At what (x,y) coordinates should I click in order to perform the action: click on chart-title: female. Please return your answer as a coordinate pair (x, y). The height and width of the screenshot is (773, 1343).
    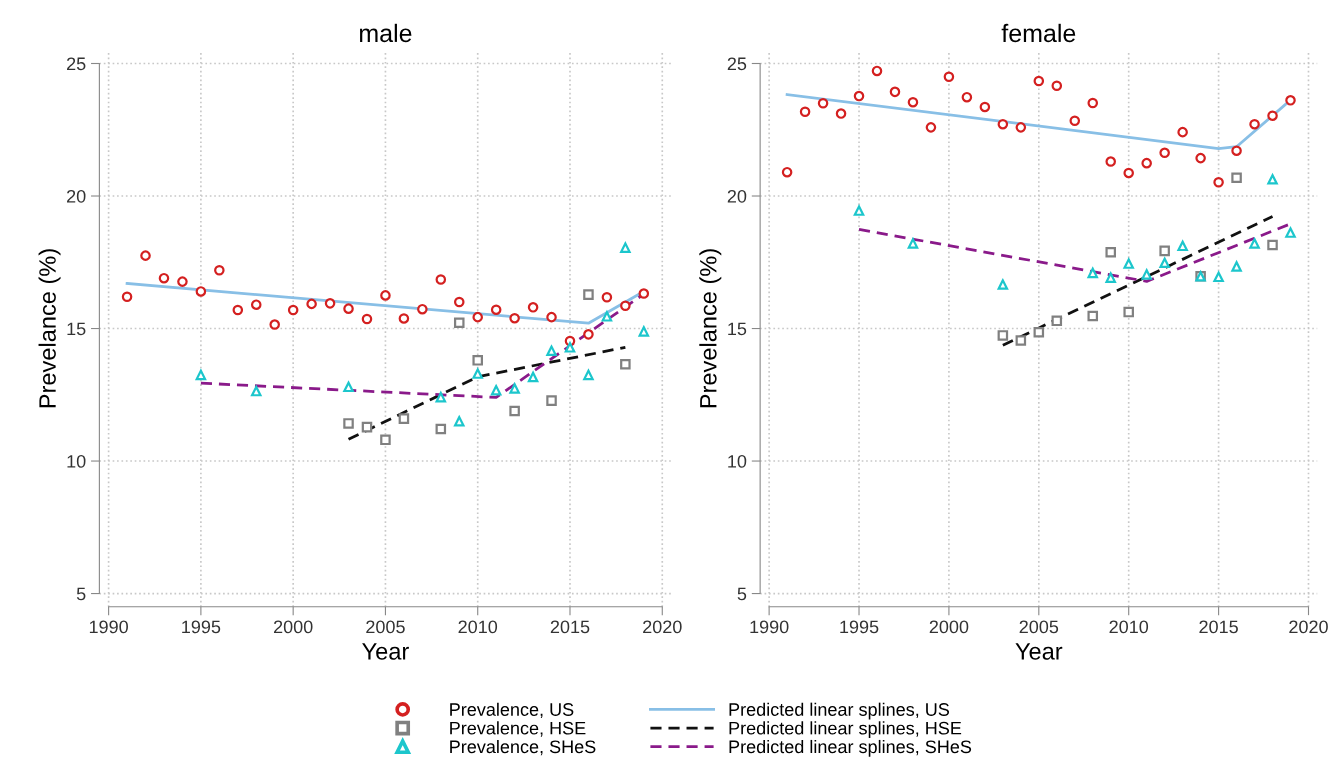
    Looking at the image, I should click on (1038, 33).